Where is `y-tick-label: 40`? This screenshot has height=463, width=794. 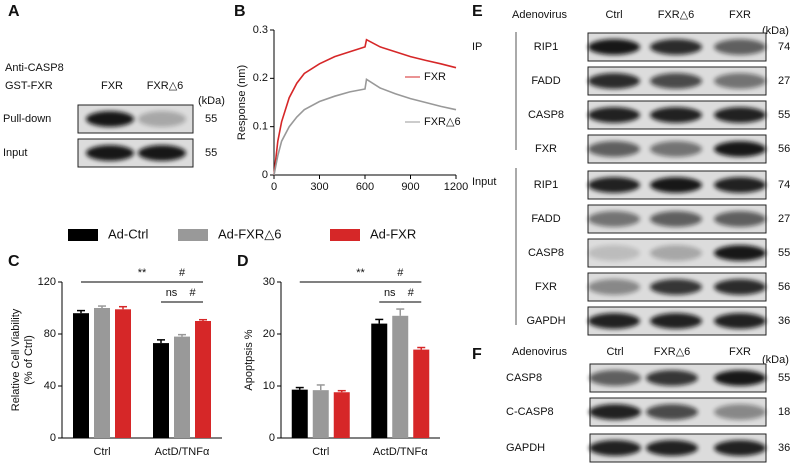 y-tick-label: 40 is located at coordinates (50, 386).